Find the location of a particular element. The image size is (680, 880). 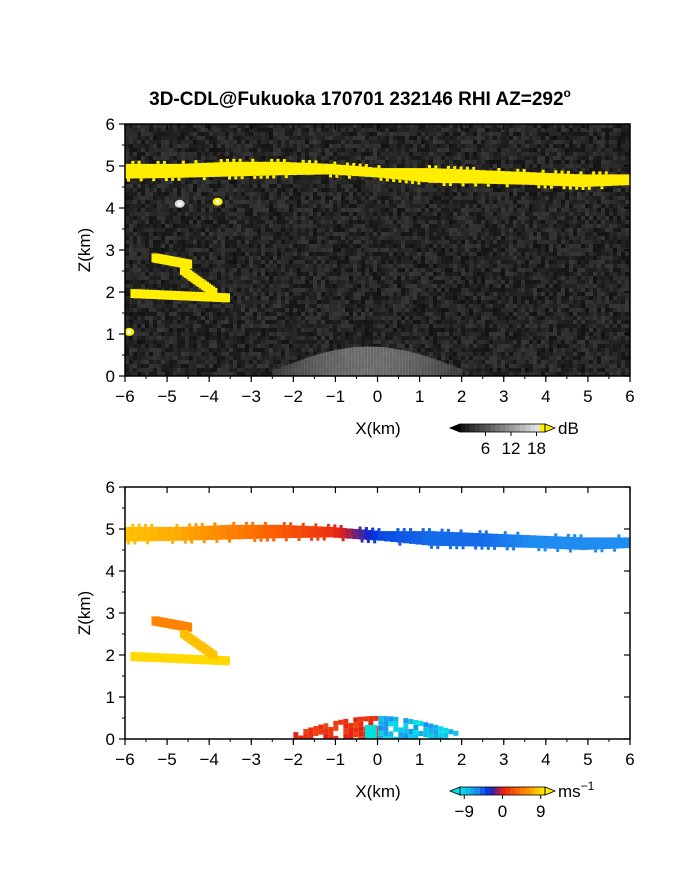

colorbar-tick-label: 6 is located at coordinates (485, 448).